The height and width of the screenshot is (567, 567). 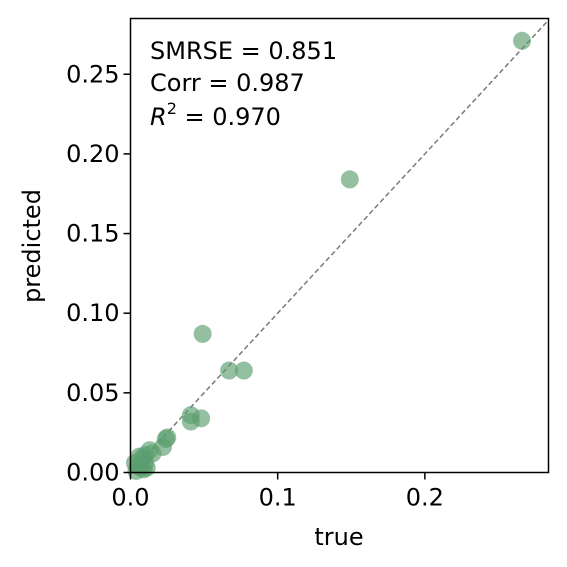 I want to click on r2-annotation: R2 = 0.970, so click(x=215, y=115).